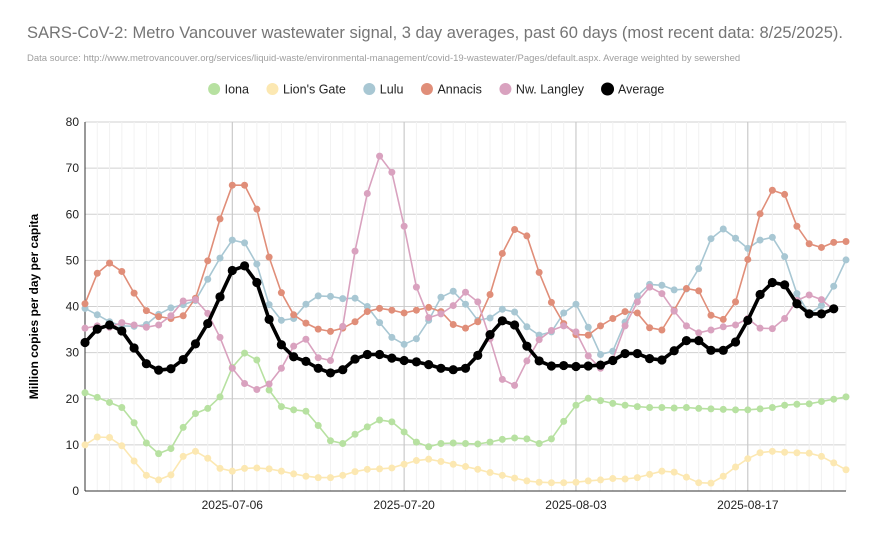  I want to click on x-tick-label: 2025-08-17, so click(748, 505).